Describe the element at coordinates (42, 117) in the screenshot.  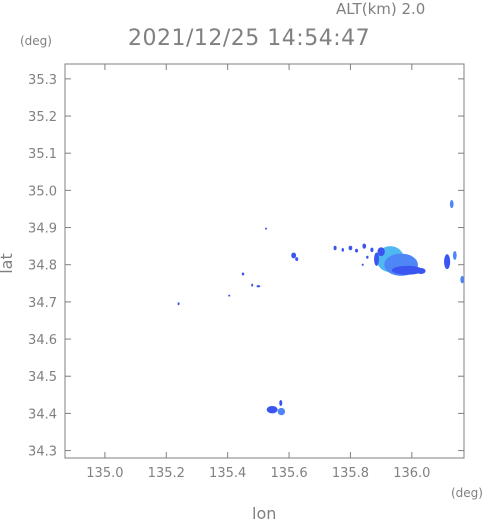
I see `y-tick-label: 35.2` at that location.